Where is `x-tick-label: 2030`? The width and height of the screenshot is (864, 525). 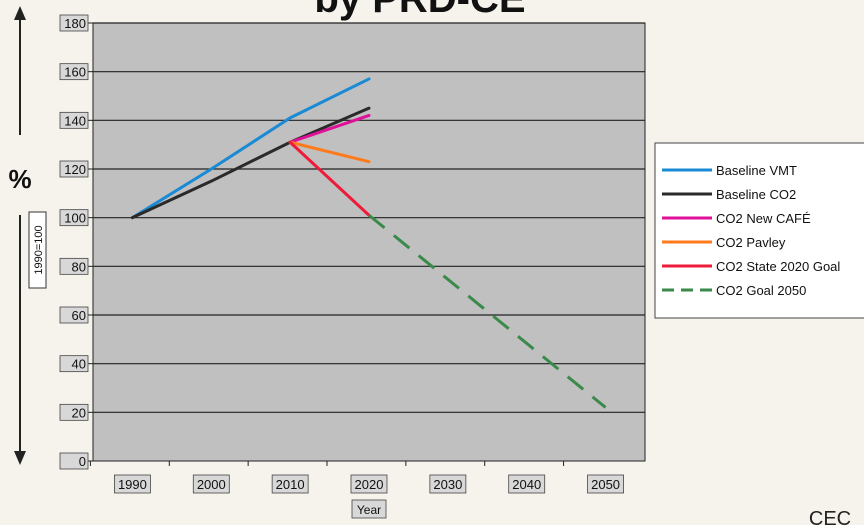
x-tick-label: 2030 is located at coordinates (447, 484).